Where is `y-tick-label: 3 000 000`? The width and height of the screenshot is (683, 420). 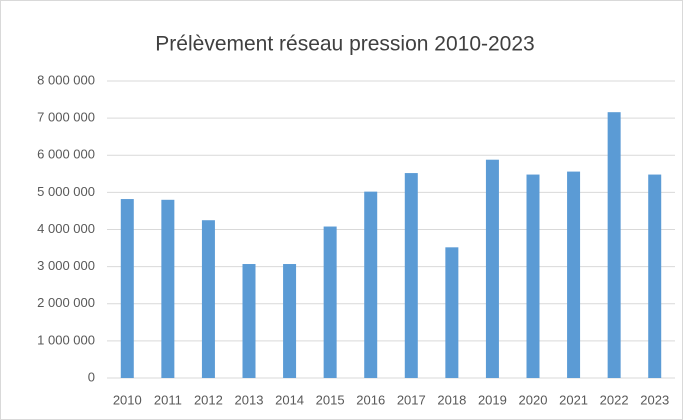 y-tick-label: 3 000 000 is located at coordinates (66, 265).